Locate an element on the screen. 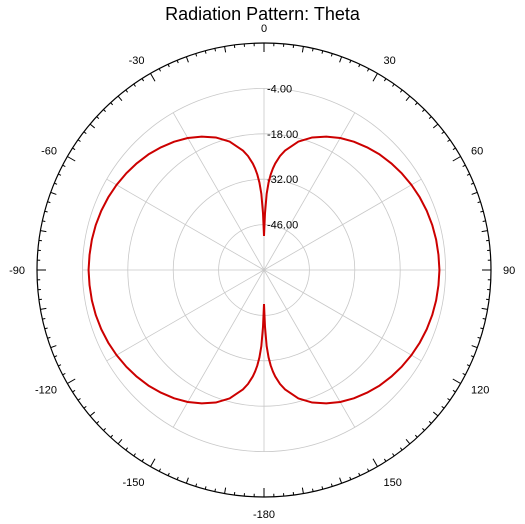  angle-label-90: 90 is located at coordinates (509, 271).